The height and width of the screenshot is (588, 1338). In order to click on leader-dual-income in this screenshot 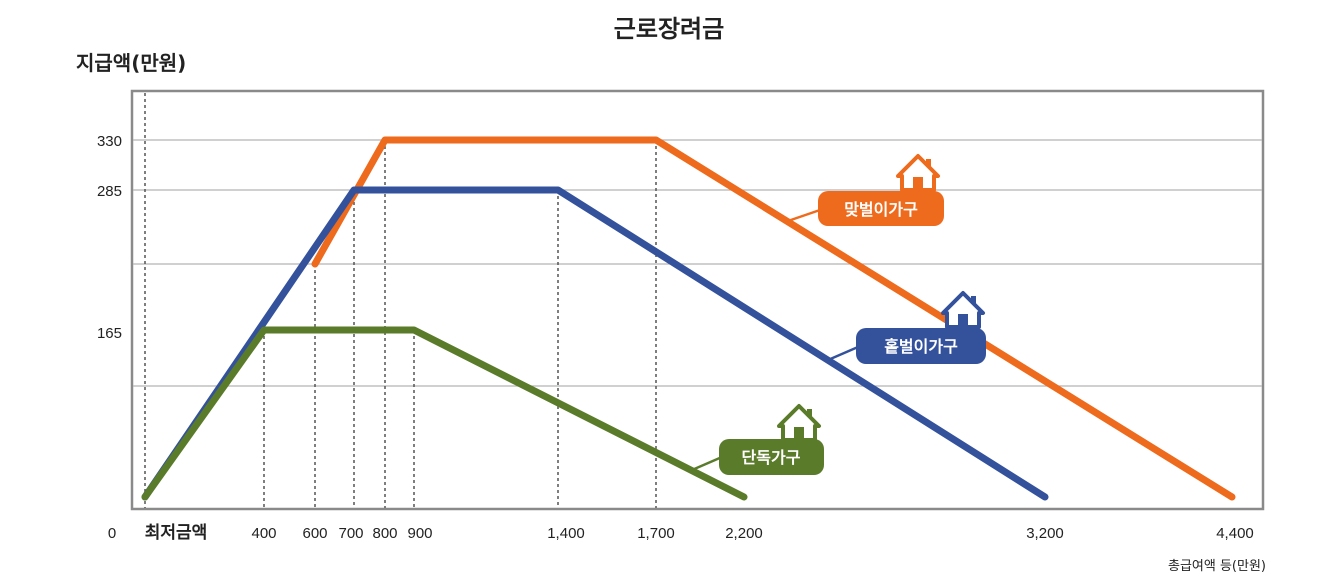, I will do `click(802, 216)`.